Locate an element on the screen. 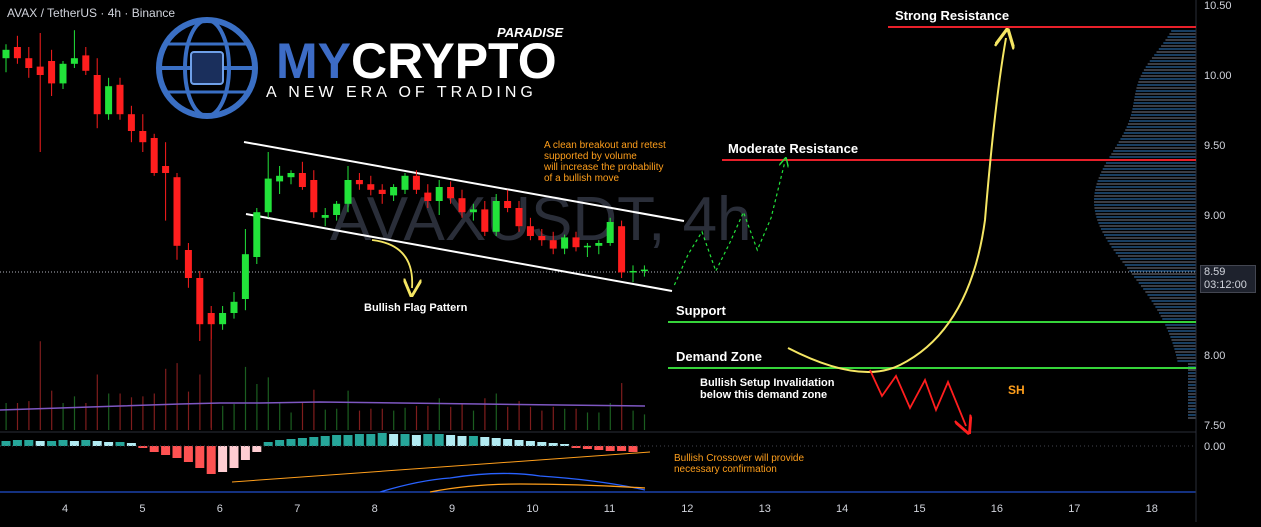 This screenshot has width=1261, height=527. volume-bars is located at coordinates (325, 384).